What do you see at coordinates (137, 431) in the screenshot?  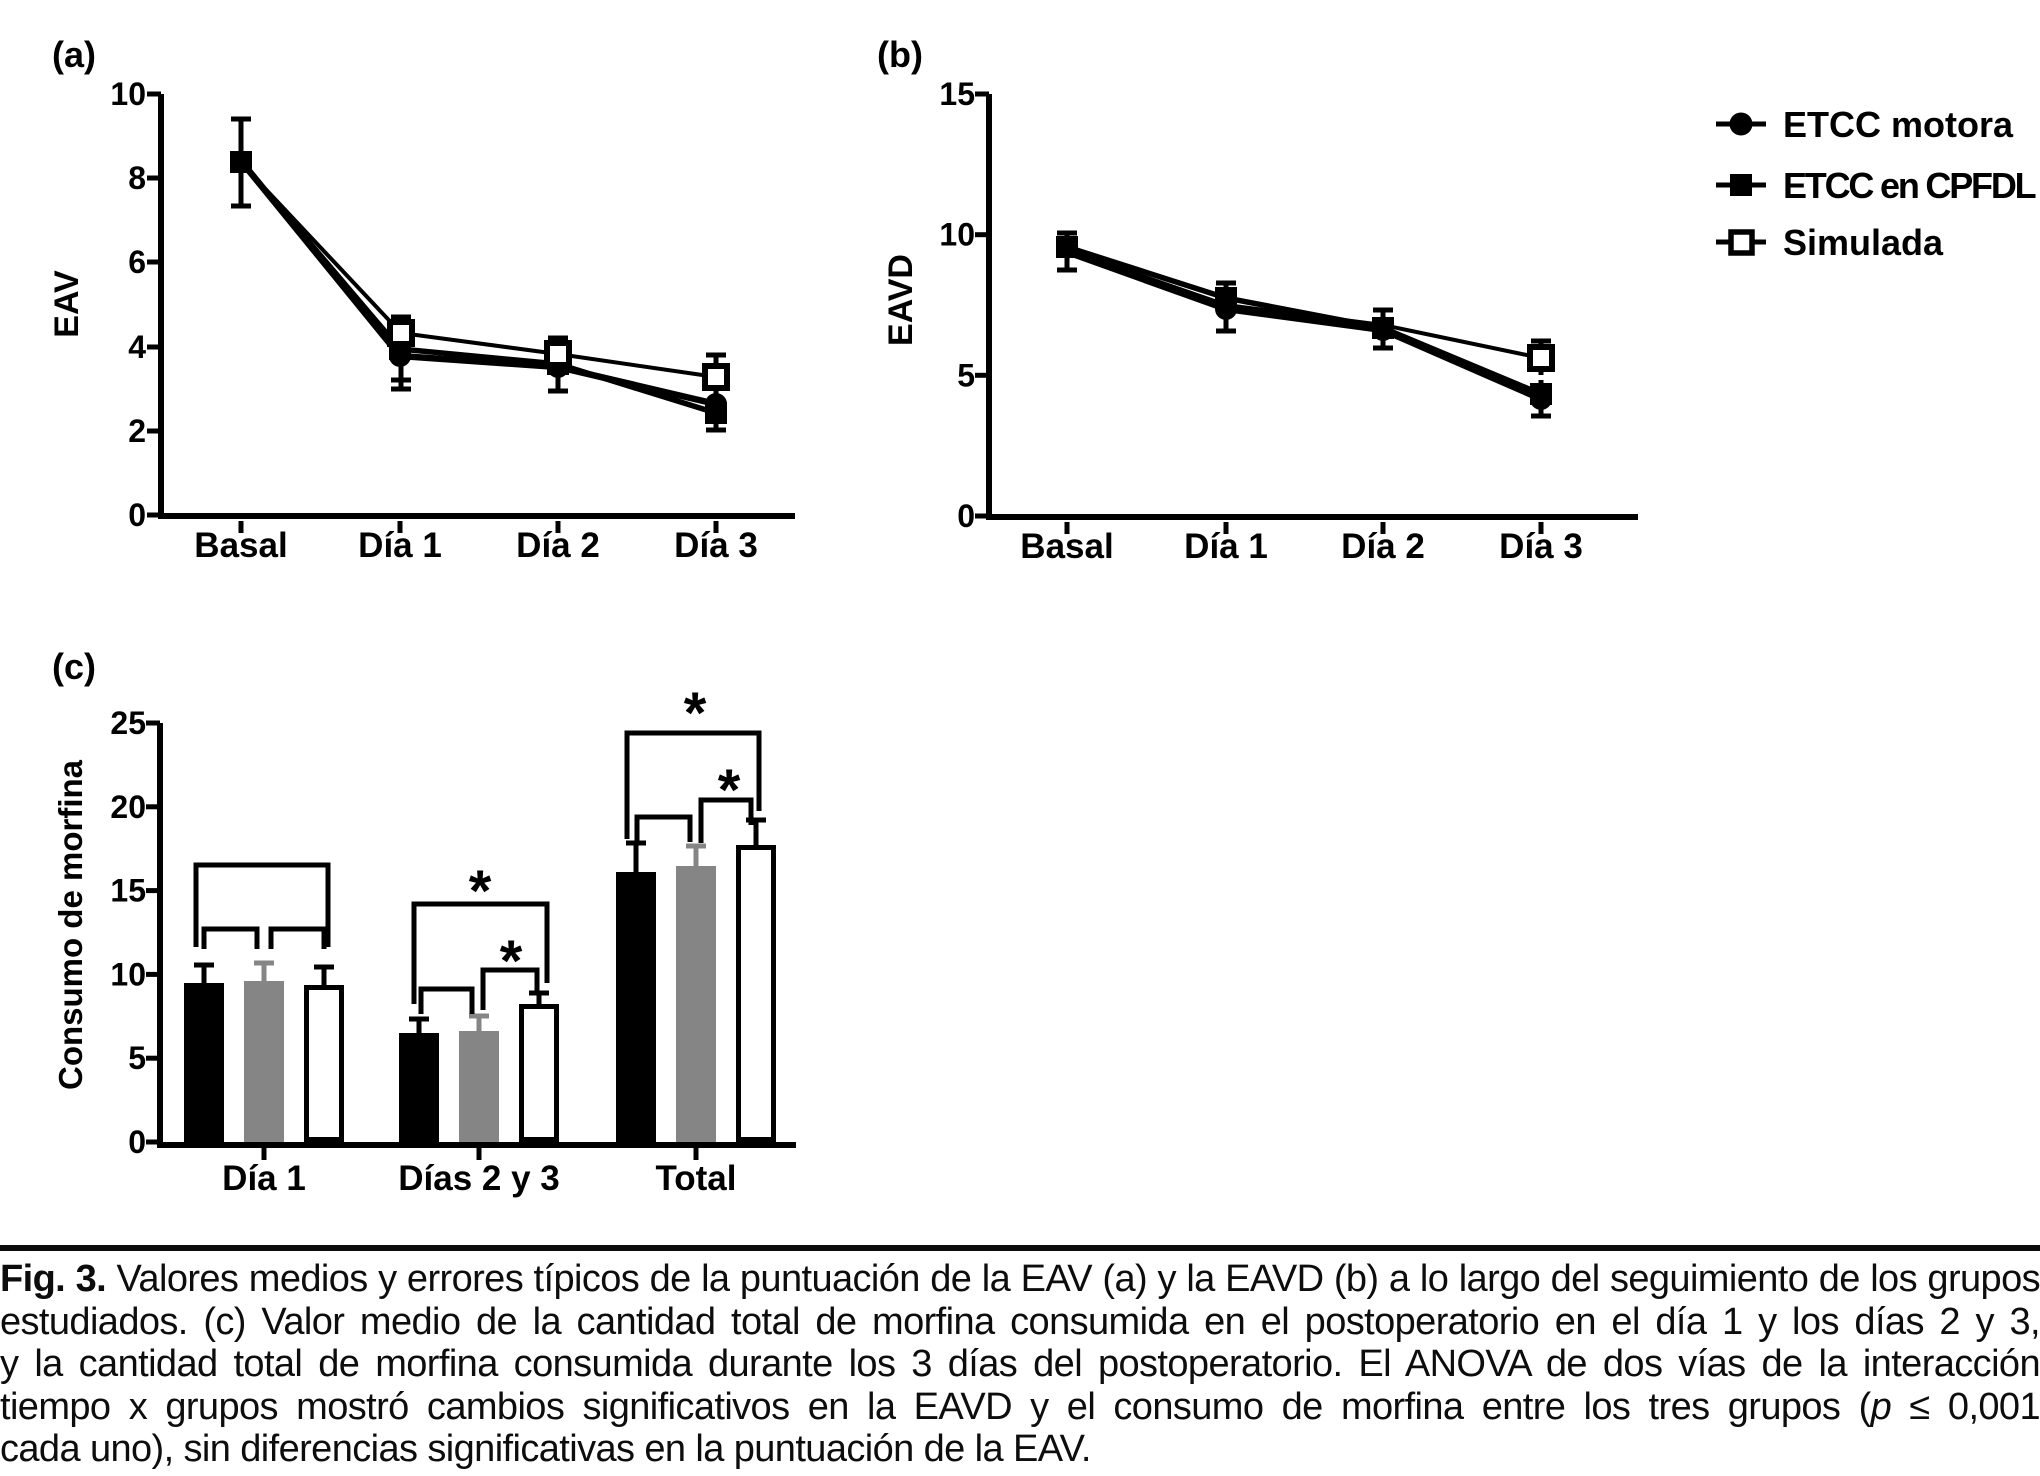 I see `svg-text: 2` at bounding box center [137, 431].